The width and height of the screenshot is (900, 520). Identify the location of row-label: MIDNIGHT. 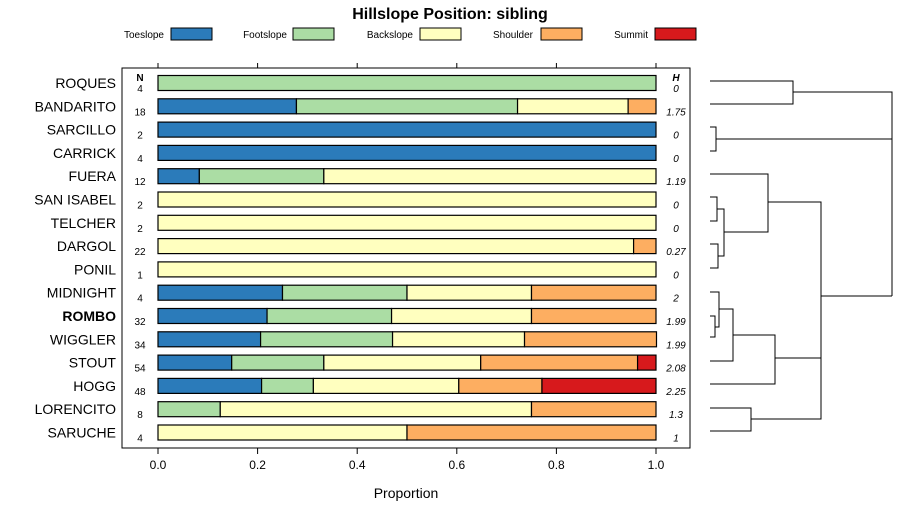
(82, 293).